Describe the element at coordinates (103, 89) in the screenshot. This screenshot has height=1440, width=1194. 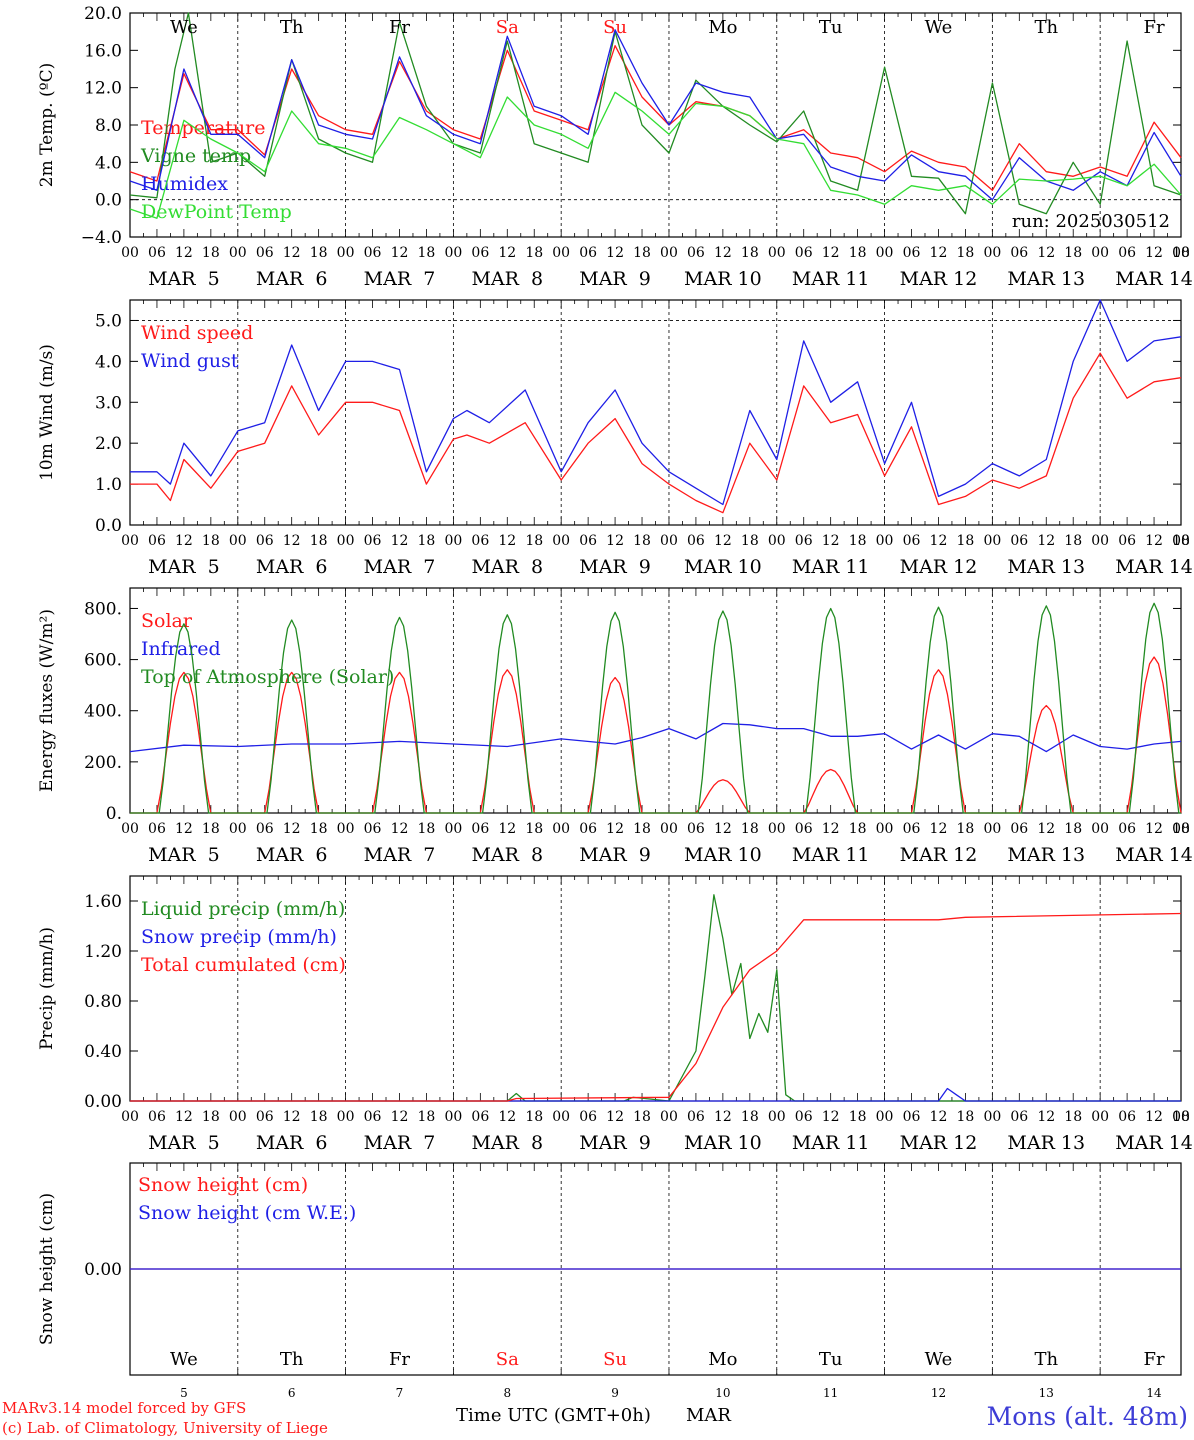
I see `y-tick-label: 12.0` at that location.